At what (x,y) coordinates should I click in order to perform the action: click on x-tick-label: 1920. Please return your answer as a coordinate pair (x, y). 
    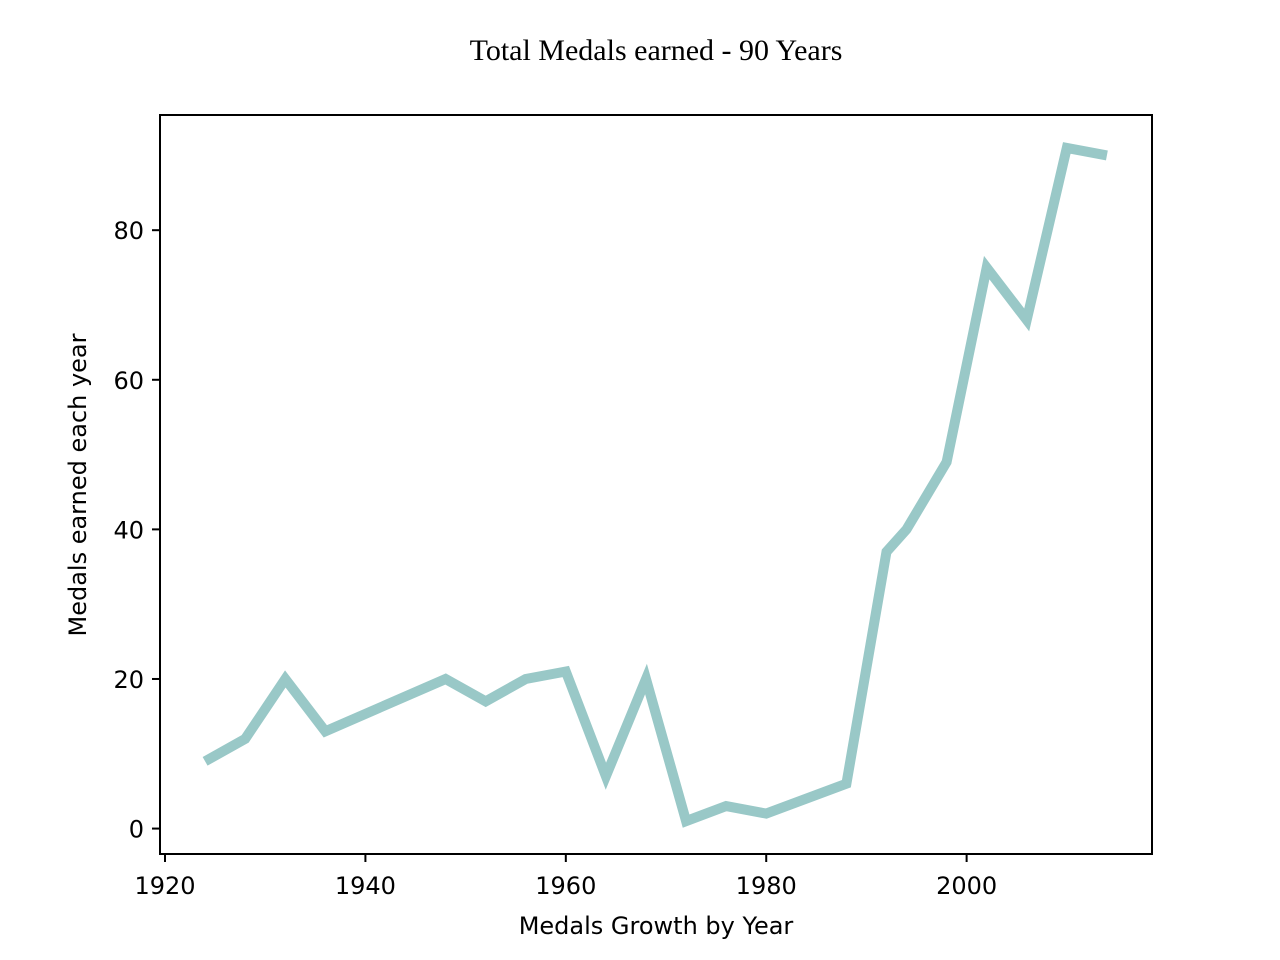
    Looking at the image, I should click on (164, 886).